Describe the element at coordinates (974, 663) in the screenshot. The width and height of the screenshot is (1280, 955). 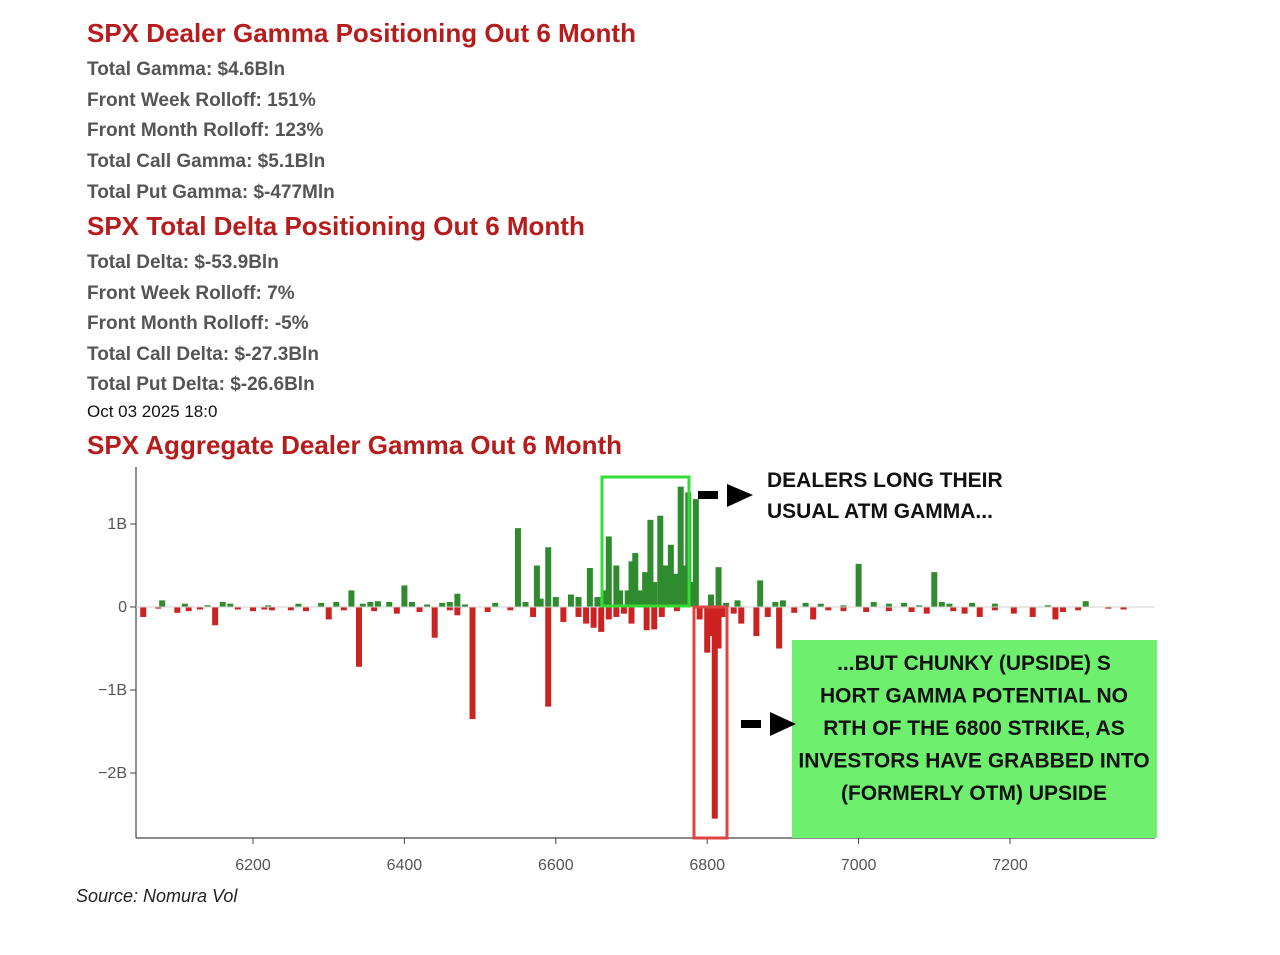
I see `callout-line: ...BUT CHUNKY (UPSIDE) S` at that location.